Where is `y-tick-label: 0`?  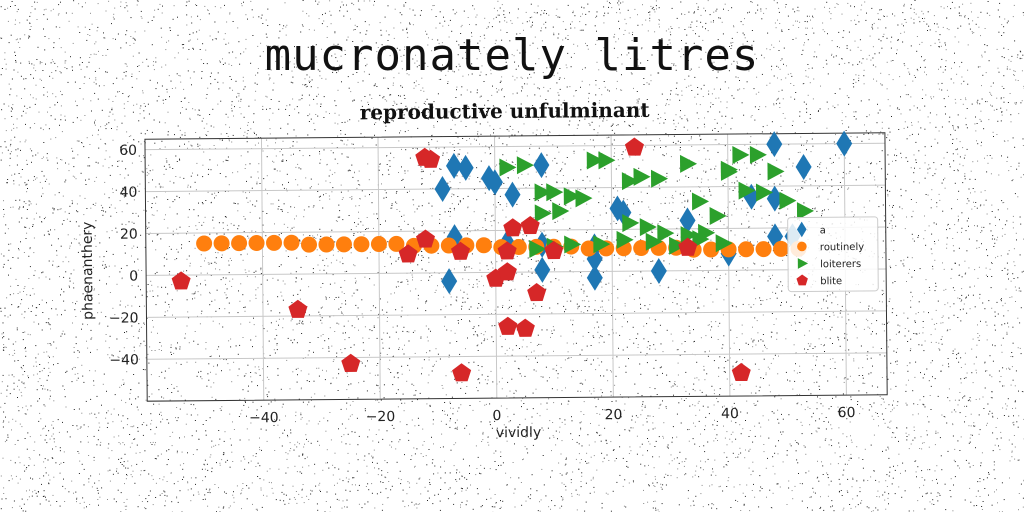 y-tick-label: 0 is located at coordinates (133, 277).